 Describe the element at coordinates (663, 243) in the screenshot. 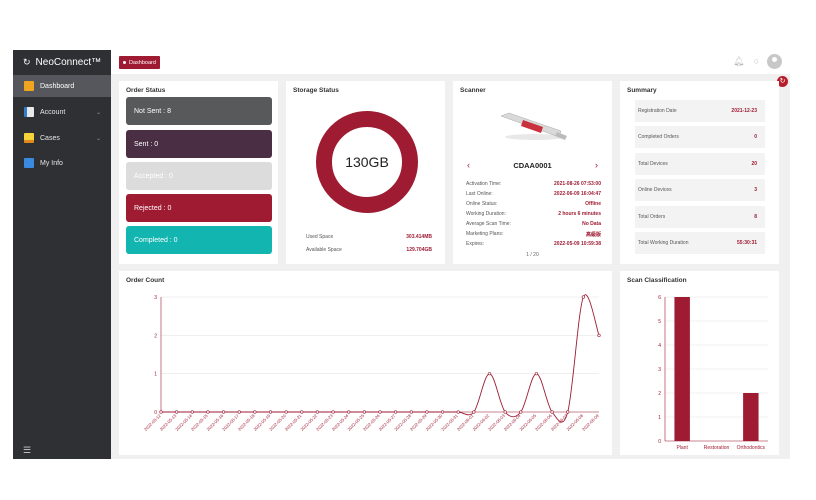

I see `summary-row-label: Total Working Duration` at that location.